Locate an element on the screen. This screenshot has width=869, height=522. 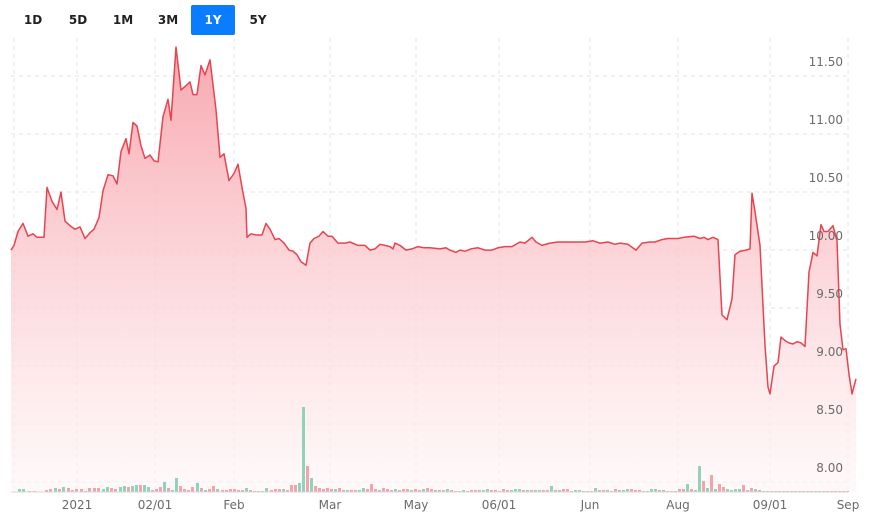
y-axis-tick-label: 9.00 is located at coordinates (829, 352).